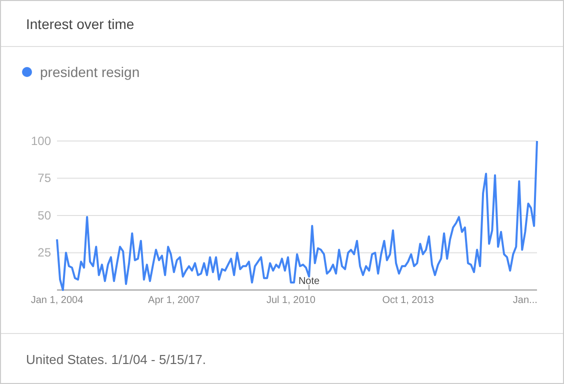  I want to click on y-tick-label: 25, so click(45, 253).